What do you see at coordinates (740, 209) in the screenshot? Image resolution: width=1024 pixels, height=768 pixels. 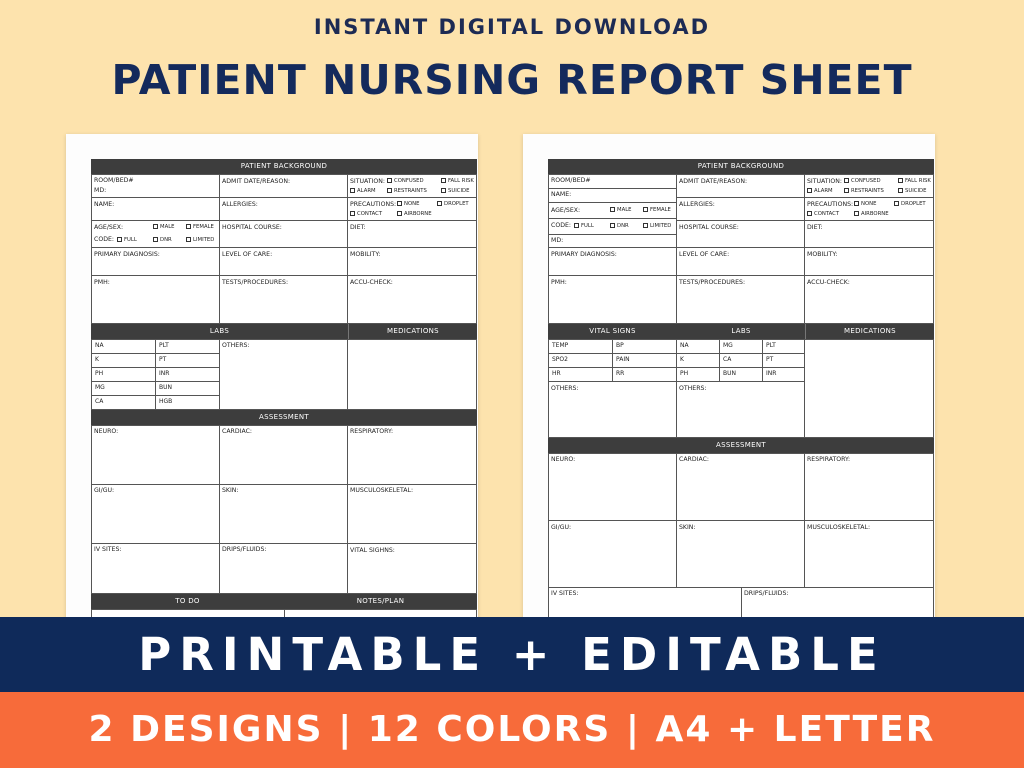 I see `allergies-field` at bounding box center [740, 209].